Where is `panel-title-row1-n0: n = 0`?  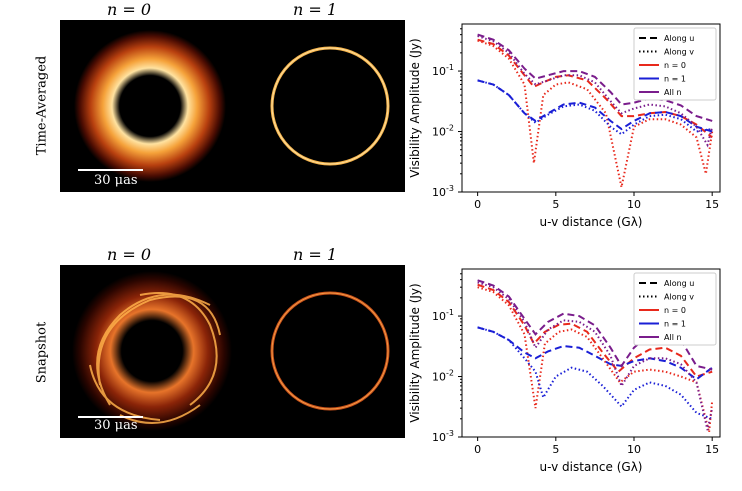
panel-title-row1-n0: n = 0 is located at coordinates (129, 9).